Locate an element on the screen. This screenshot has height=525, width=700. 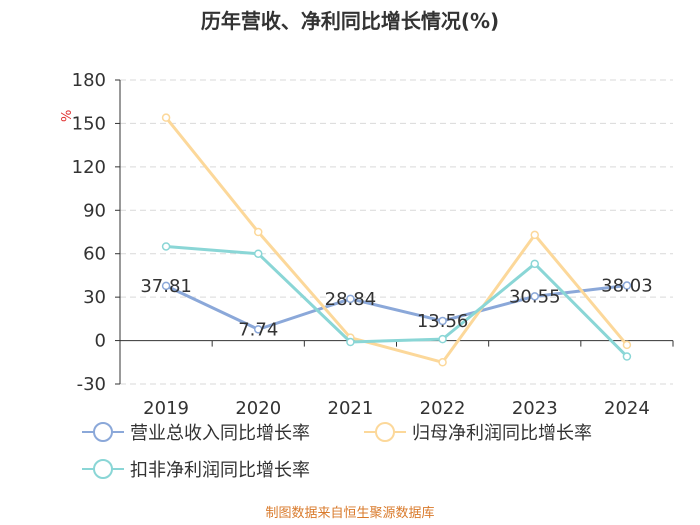
y-axis-unit: % is located at coordinates (67, 116).